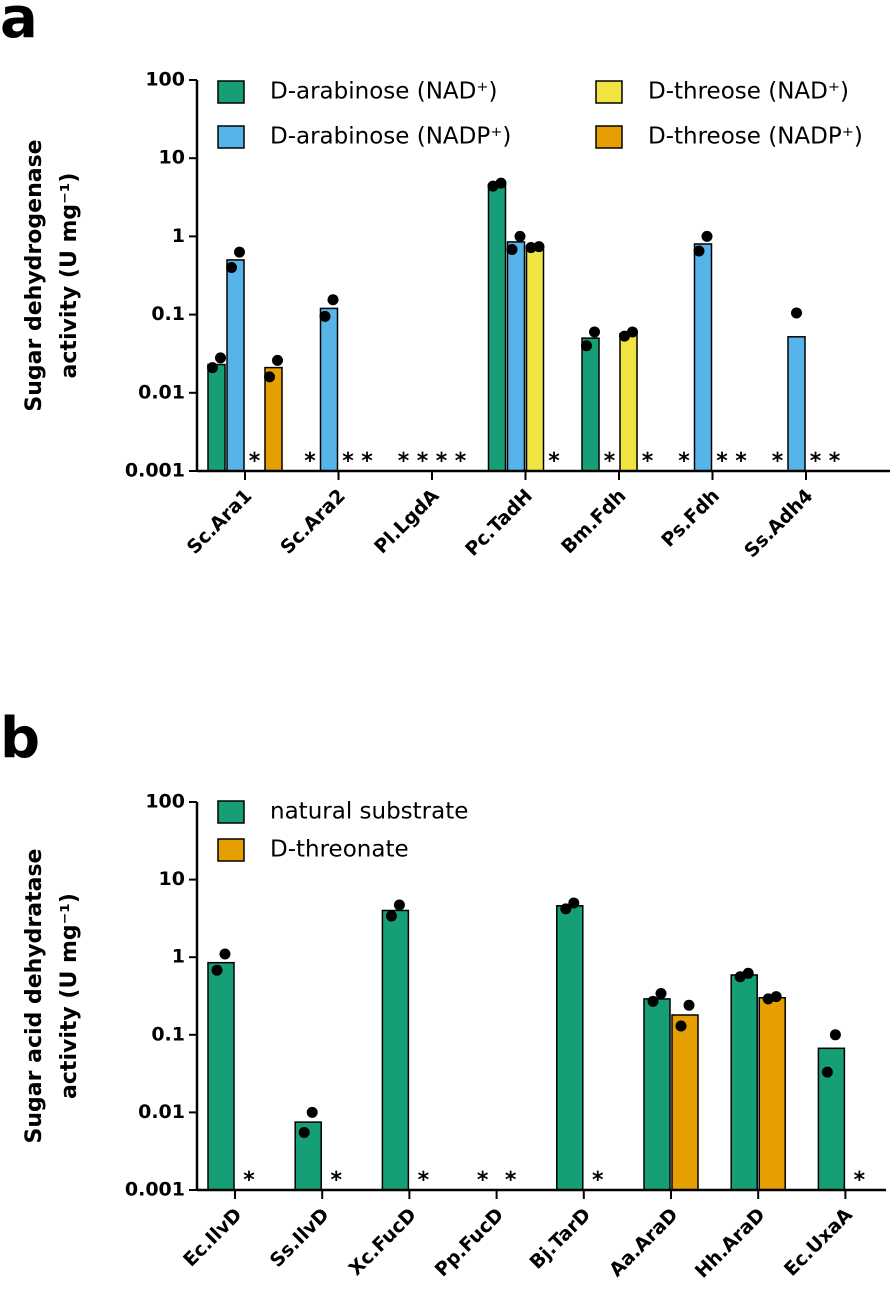 Image resolution: width=896 pixels, height=1308 pixels. What do you see at coordinates (755, 137) in the screenshot?
I see `legend-label: D-threose (NADP⁺)` at bounding box center [755, 137].